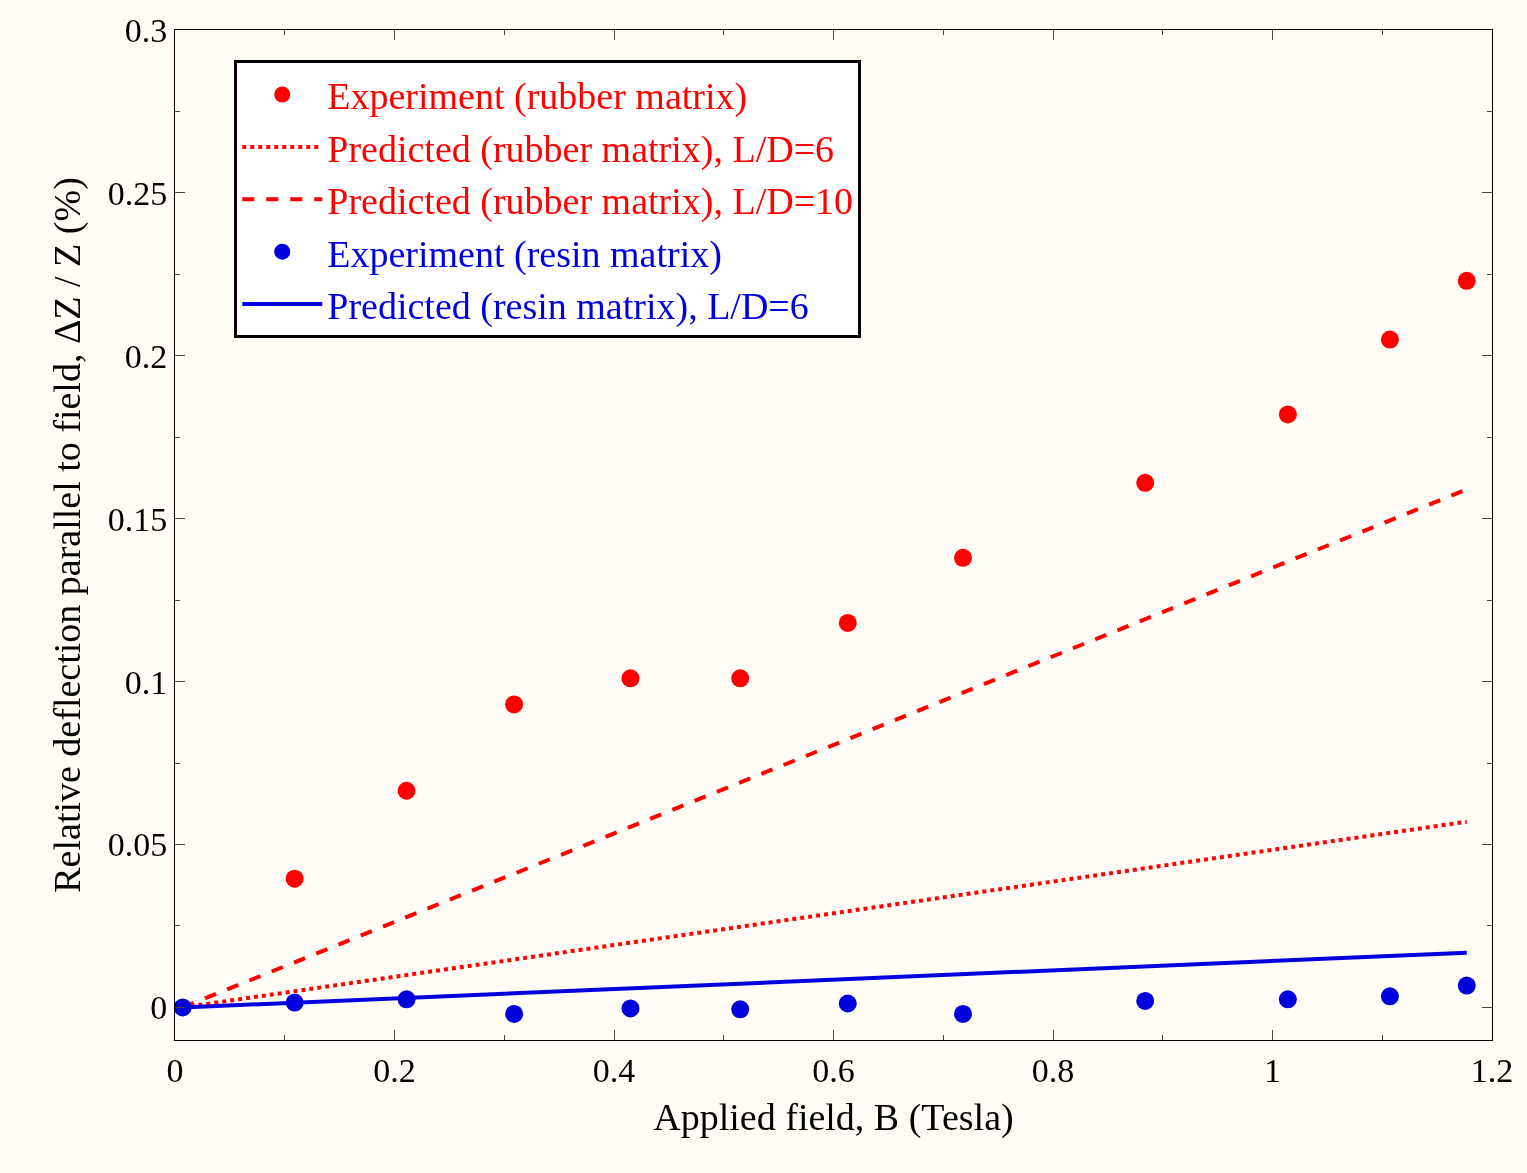 This screenshot has height=1173, width=1527. Describe the element at coordinates (590, 202) in the screenshot. I see `legend-label: Predicted (rubber matrix), L/D=10` at that location.